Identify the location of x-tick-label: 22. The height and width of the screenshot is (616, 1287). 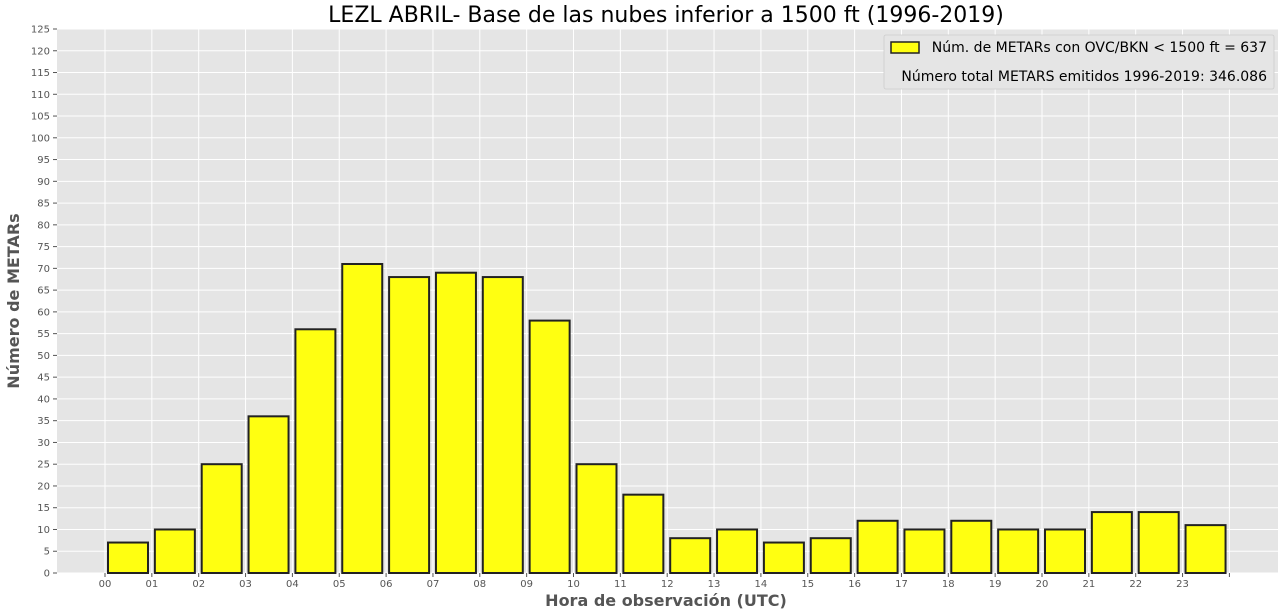
(1135, 584).